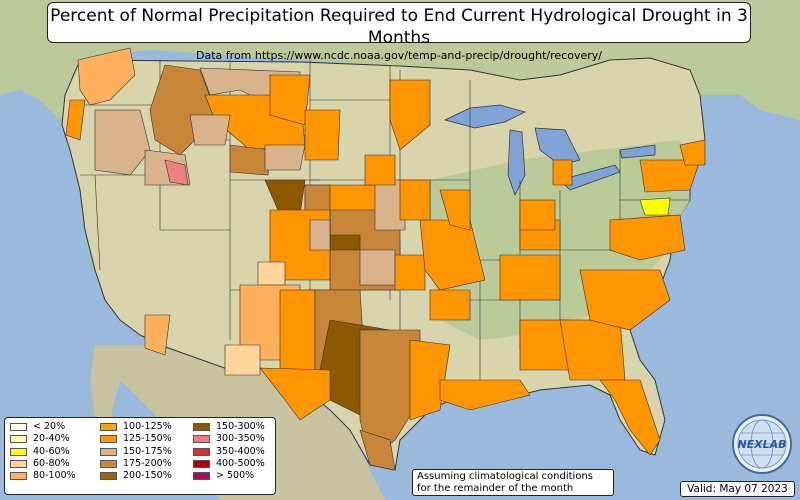 This screenshot has width=800, height=500. Describe the element at coordinates (297, 330) in the screenshot. I see `region-nm` at that location.